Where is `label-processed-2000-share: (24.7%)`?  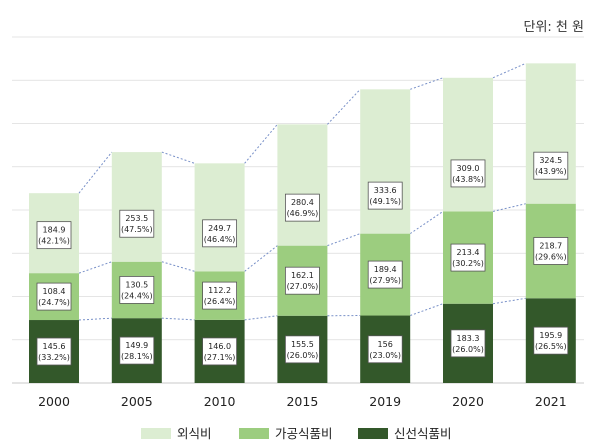 label-processed-2000-share: (24.7%) is located at coordinates (54, 302).